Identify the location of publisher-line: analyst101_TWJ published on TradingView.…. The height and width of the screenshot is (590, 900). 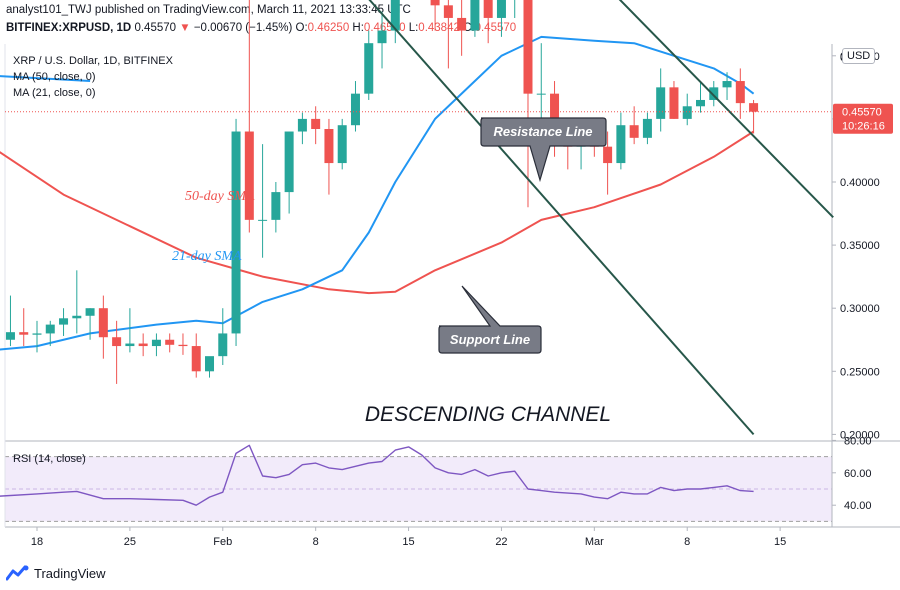
(208, 10).